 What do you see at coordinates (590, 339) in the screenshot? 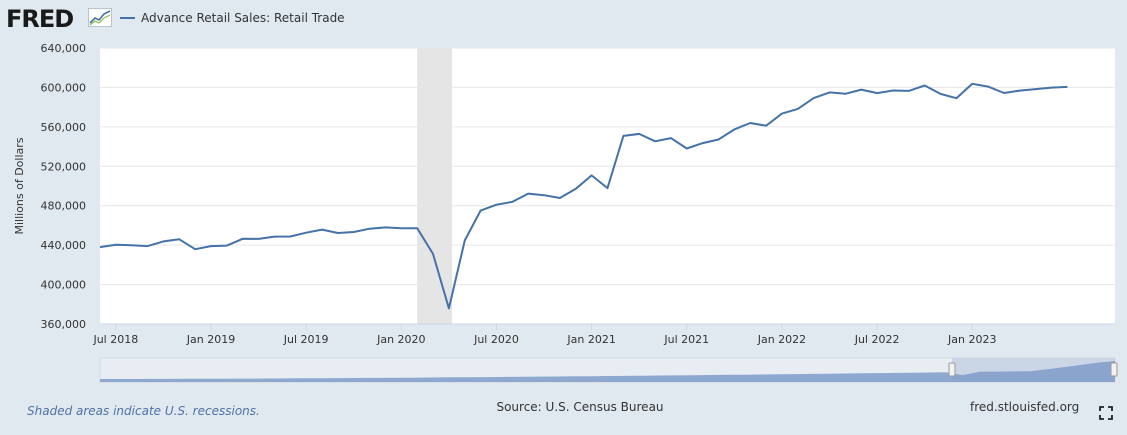
I see `x-tick-label: Jan 2021` at bounding box center [590, 339].